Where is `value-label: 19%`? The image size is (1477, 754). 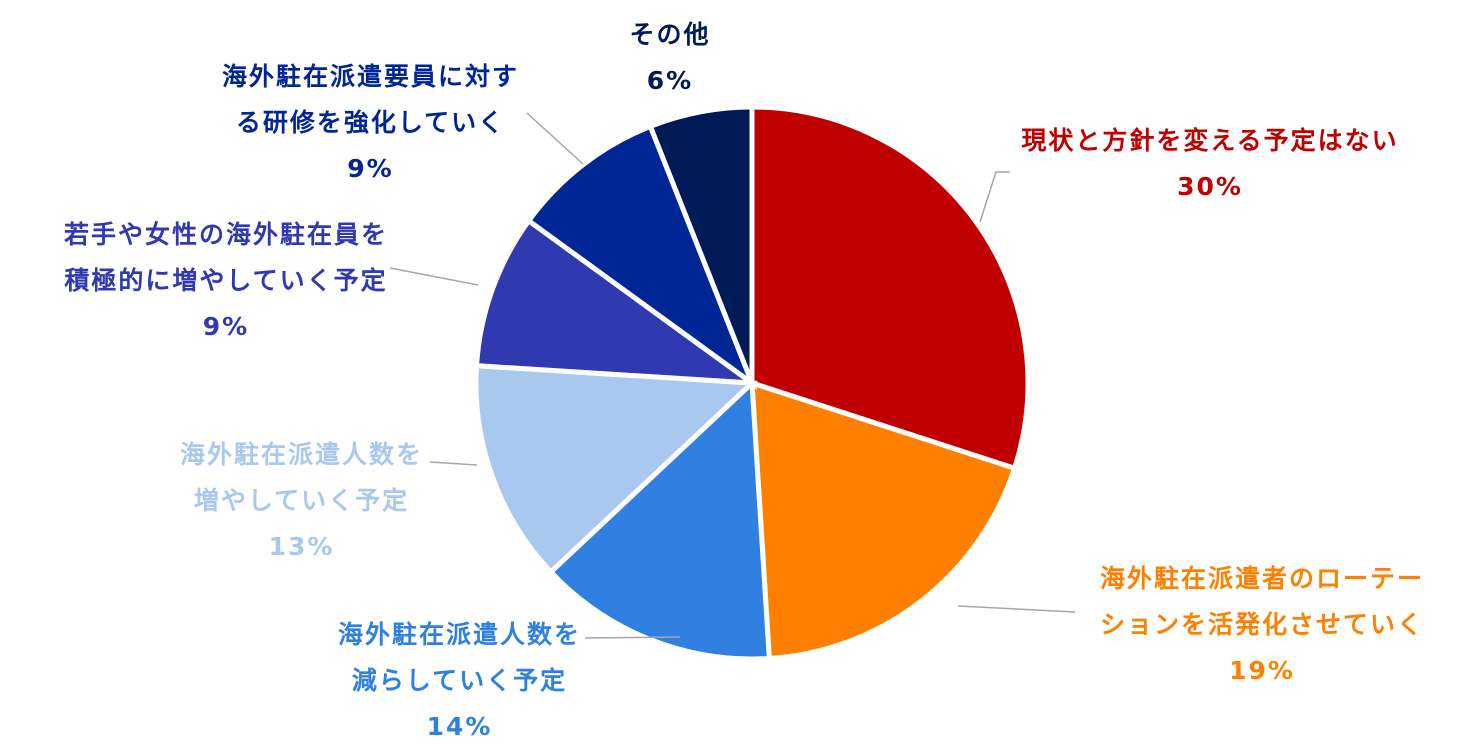 value-label: 19% is located at coordinates (1262, 670).